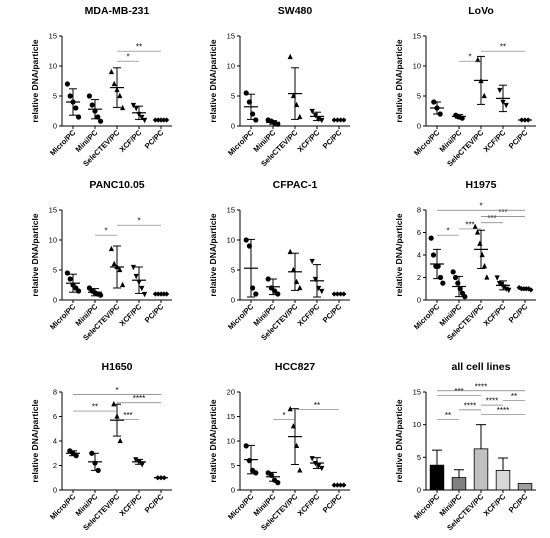 The height and width of the screenshot is (538, 550). Describe the element at coordinates (295, 185) in the screenshot. I see `panel-title: CFPAC-1` at that location.